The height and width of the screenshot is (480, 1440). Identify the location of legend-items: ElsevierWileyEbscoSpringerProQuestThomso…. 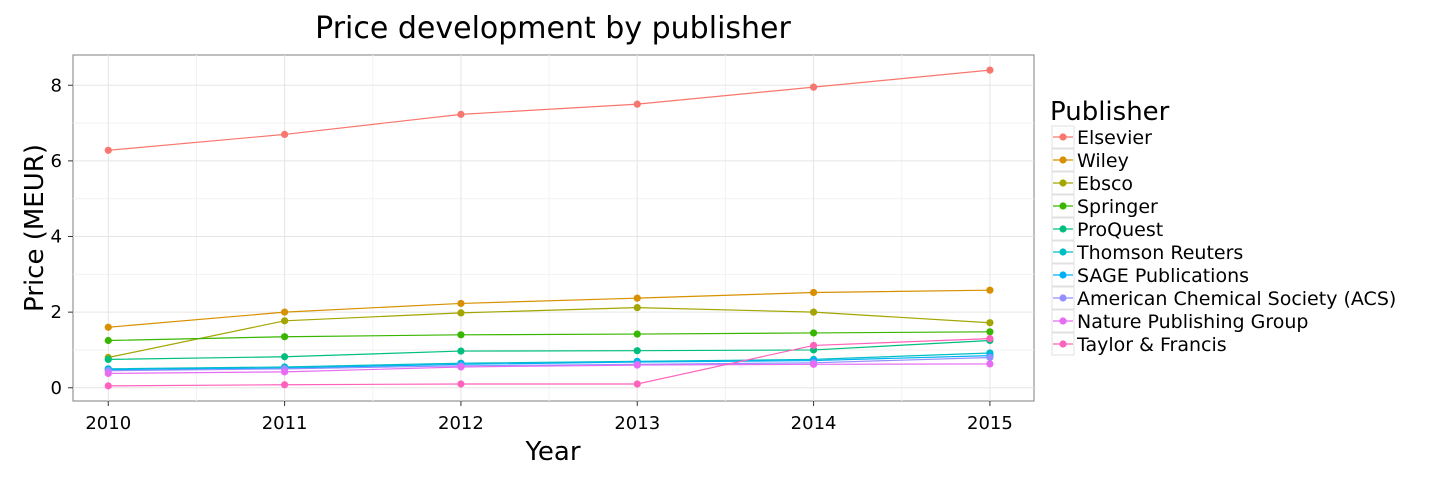
(1223, 240).